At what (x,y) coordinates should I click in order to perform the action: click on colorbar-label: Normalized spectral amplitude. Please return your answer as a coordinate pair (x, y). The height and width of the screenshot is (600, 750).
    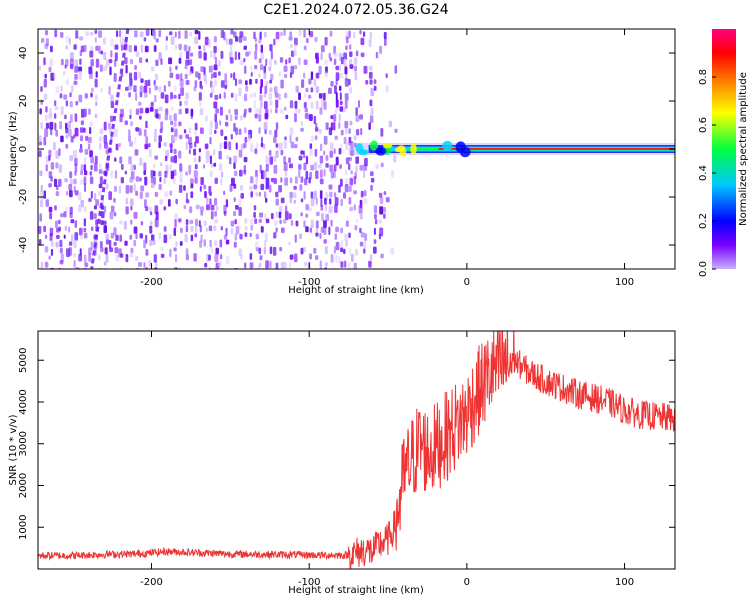
    Looking at the image, I should click on (743, 149).